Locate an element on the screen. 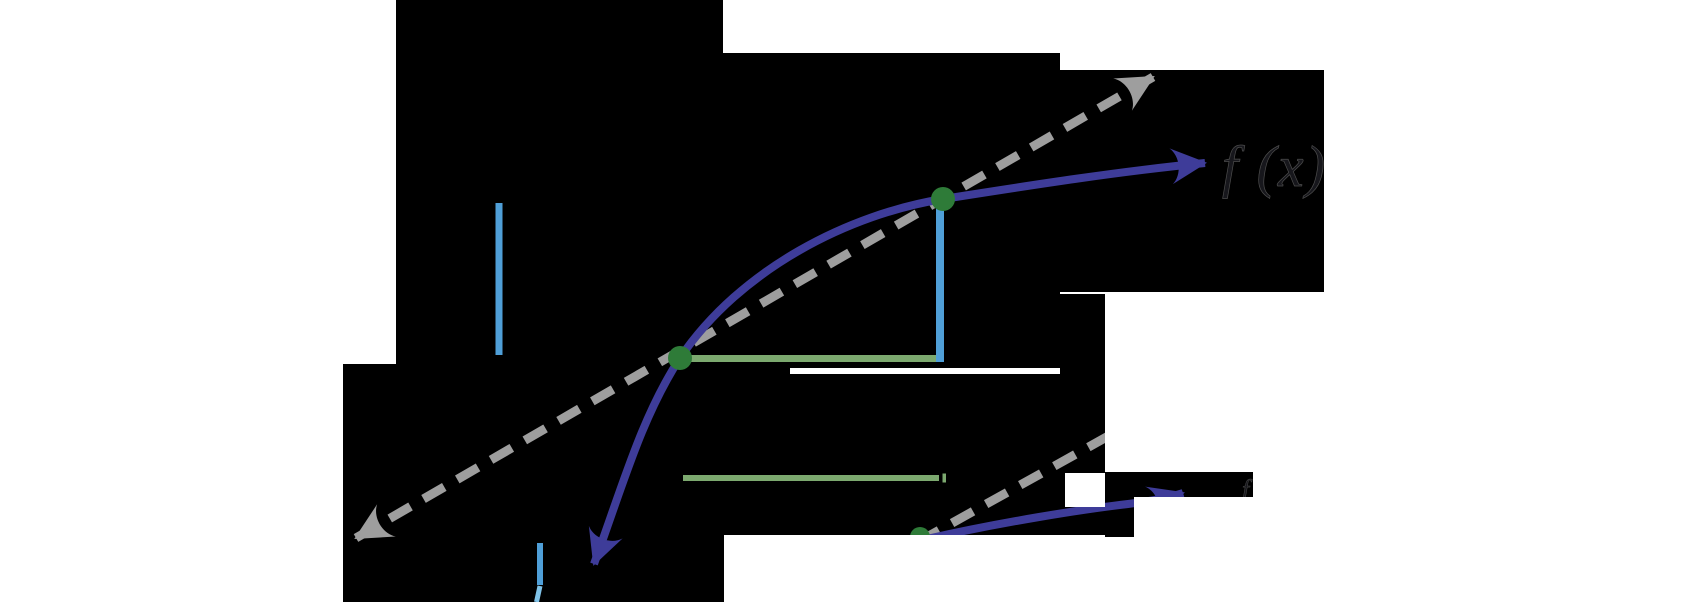 Image resolution: width=1700 pixels, height=602 pixels. page-gap-notch is located at coordinates (1085, 490).